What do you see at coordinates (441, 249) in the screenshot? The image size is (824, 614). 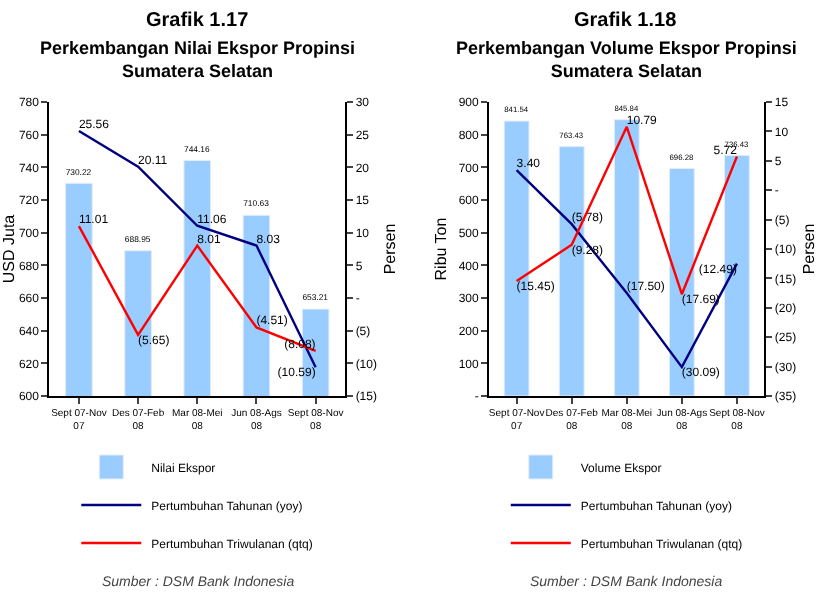 I see `y-axis-title: Ribu Ton` at bounding box center [441, 249].